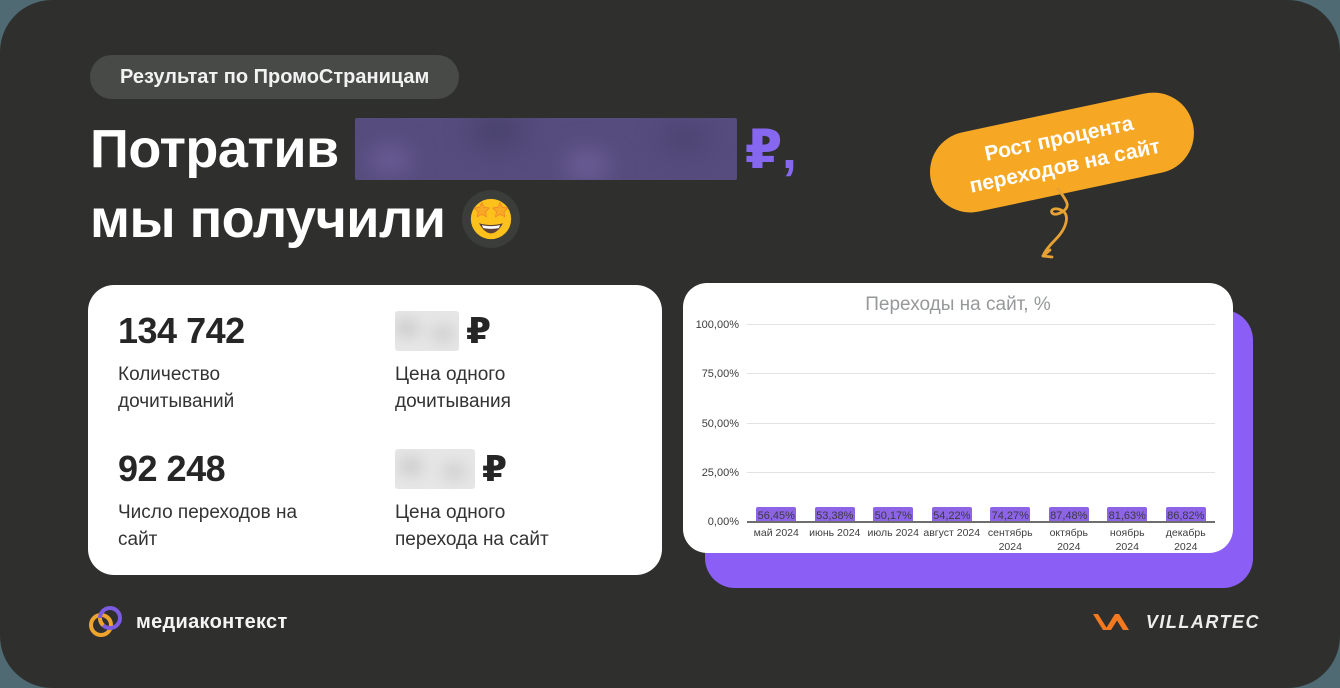  Describe the element at coordinates (952, 533) in the screenshot. I see `x-tick-label: август 2024` at that location.